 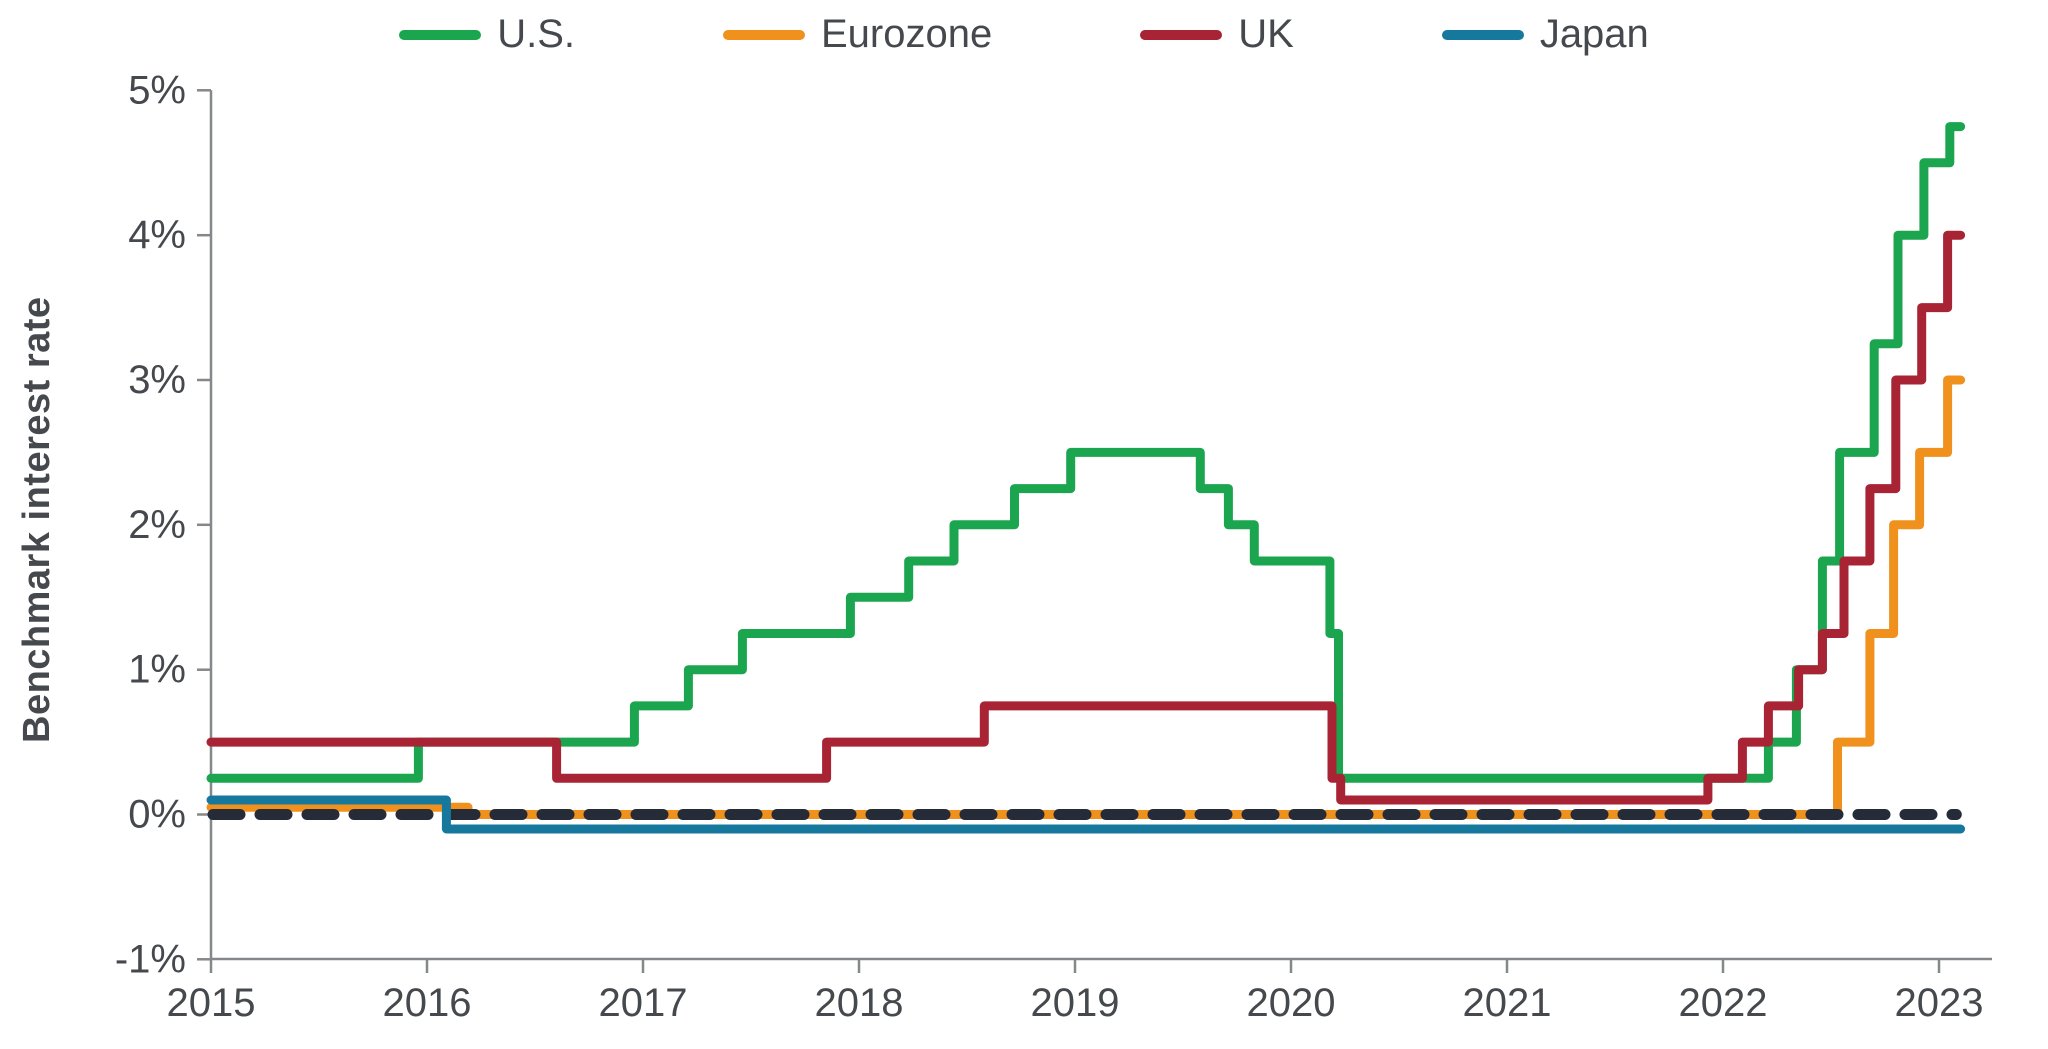 What do you see at coordinates (859, 1003) in the screenshot?
I see `x-tick-label: 2018` at bounding box center [859, 1003].